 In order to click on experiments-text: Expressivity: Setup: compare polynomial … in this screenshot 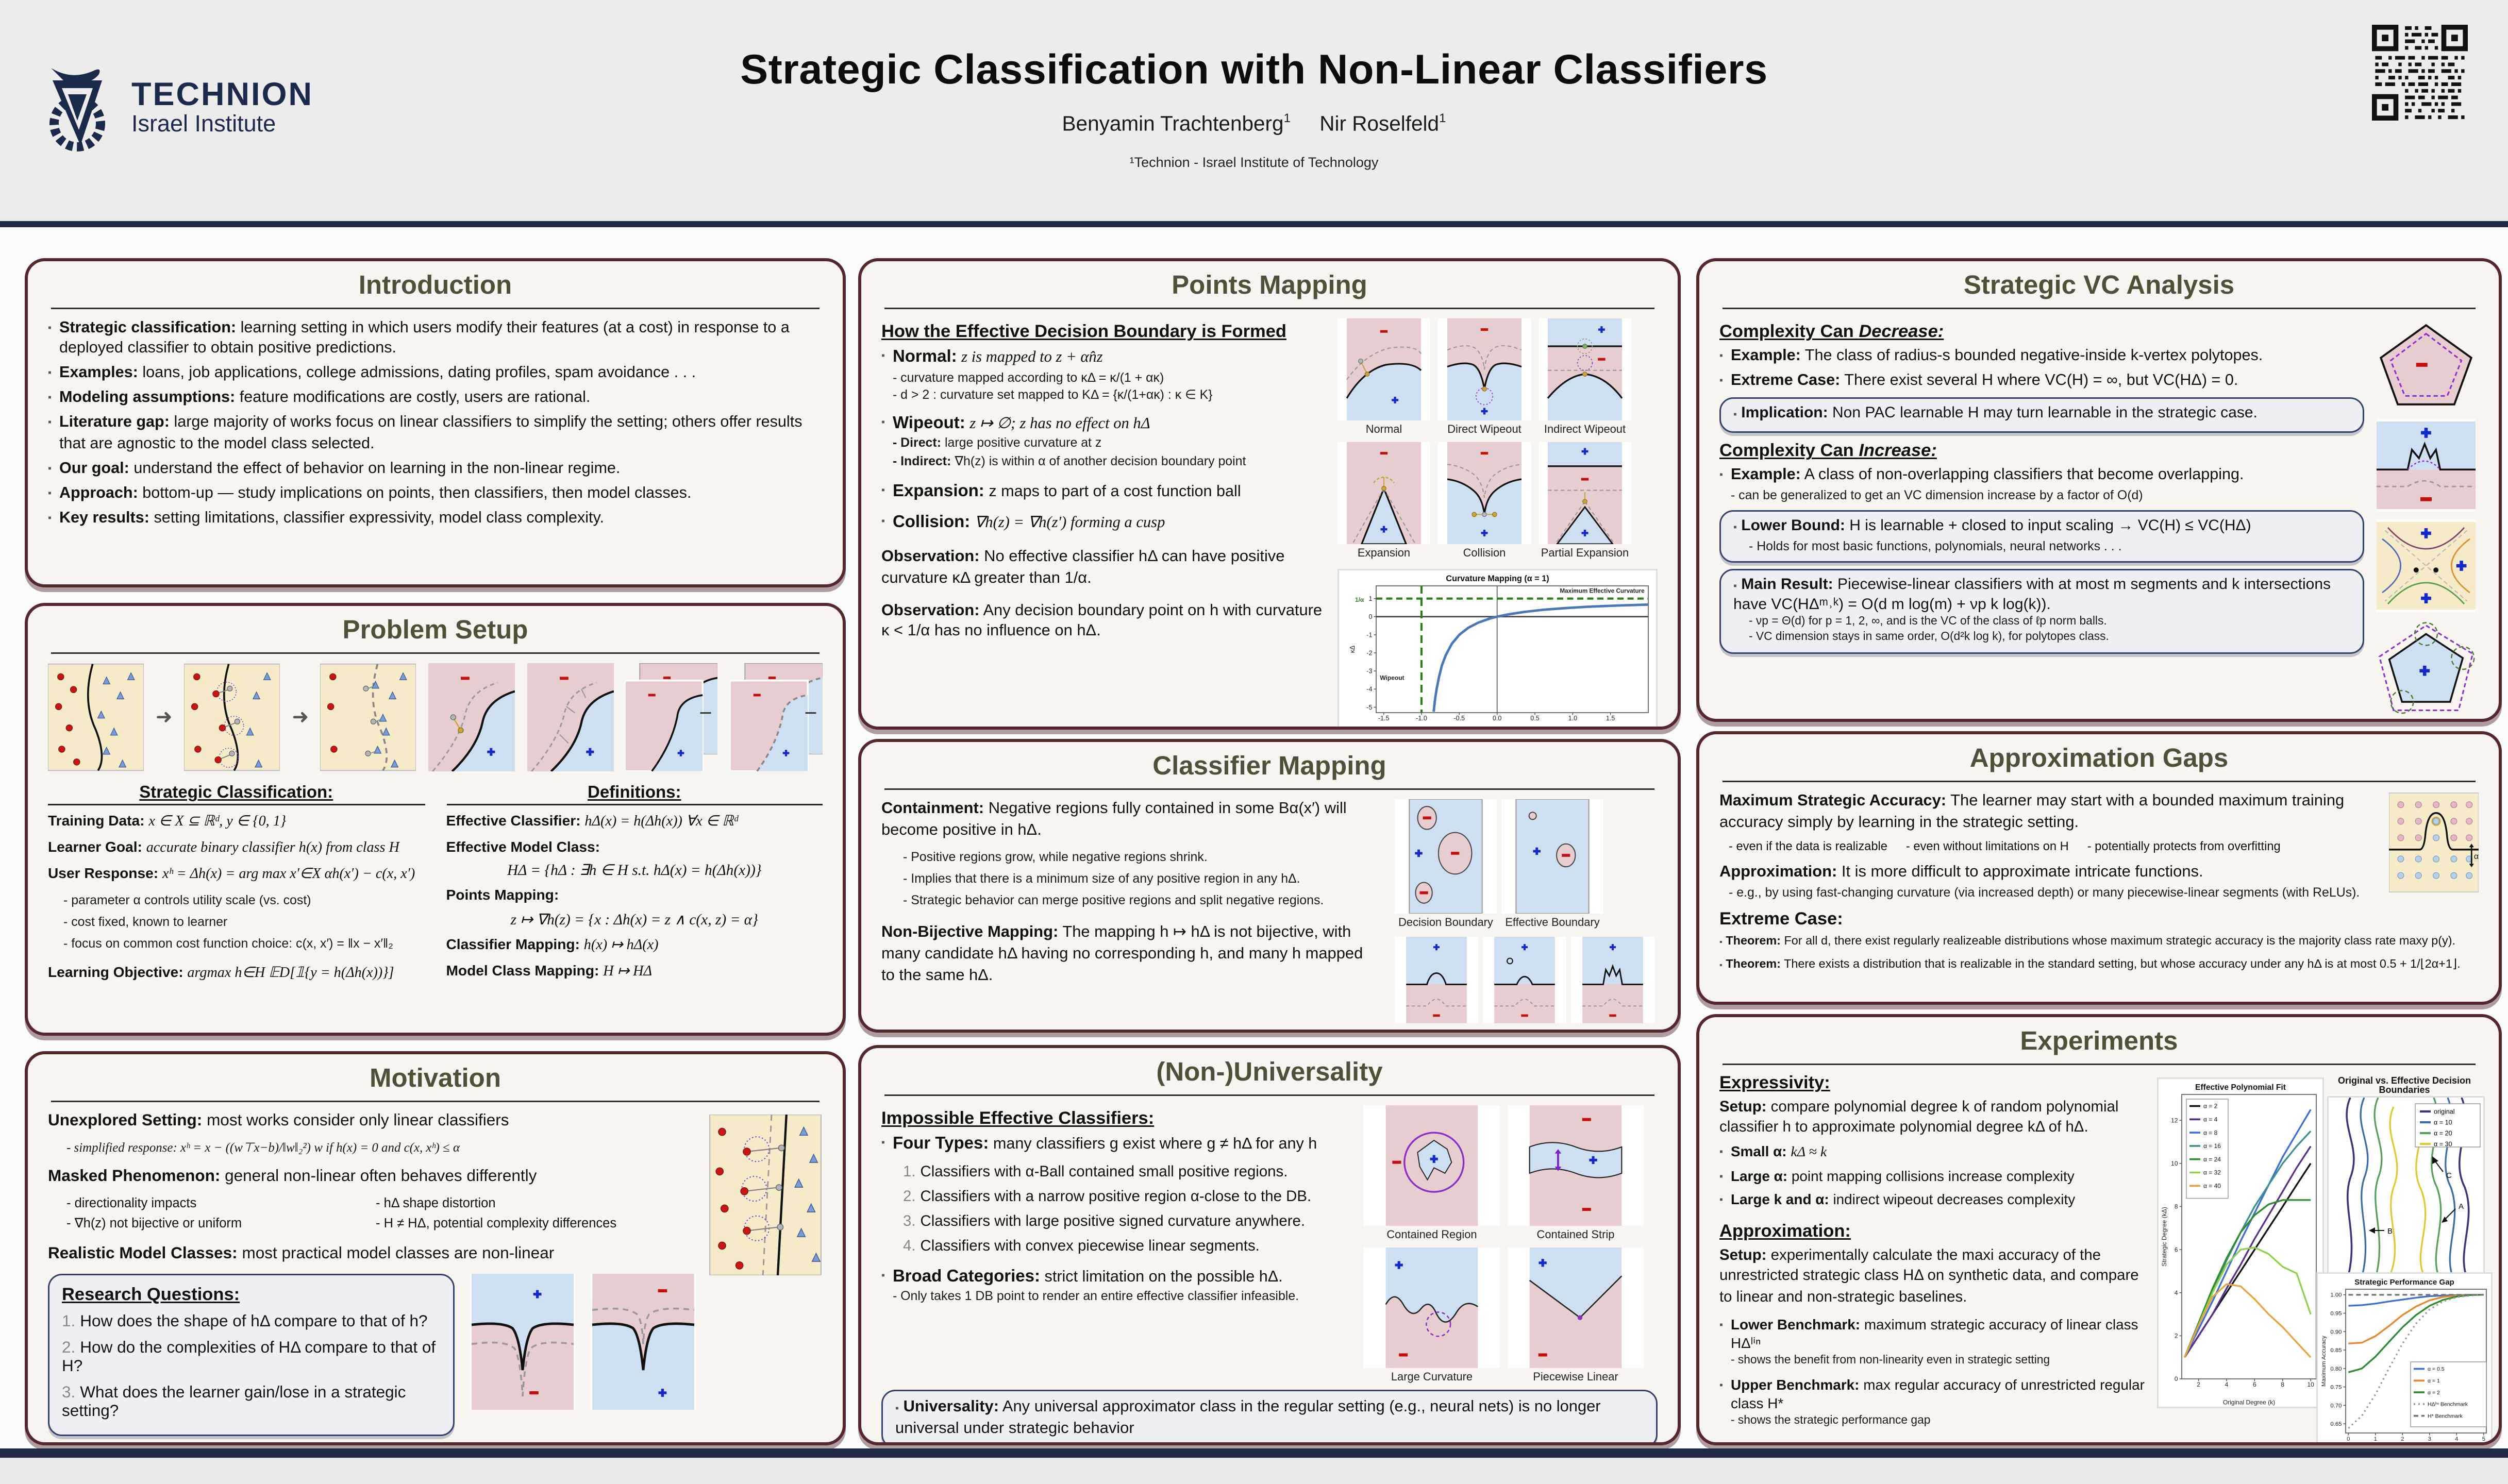, I will do `click(1934, 1251)`.